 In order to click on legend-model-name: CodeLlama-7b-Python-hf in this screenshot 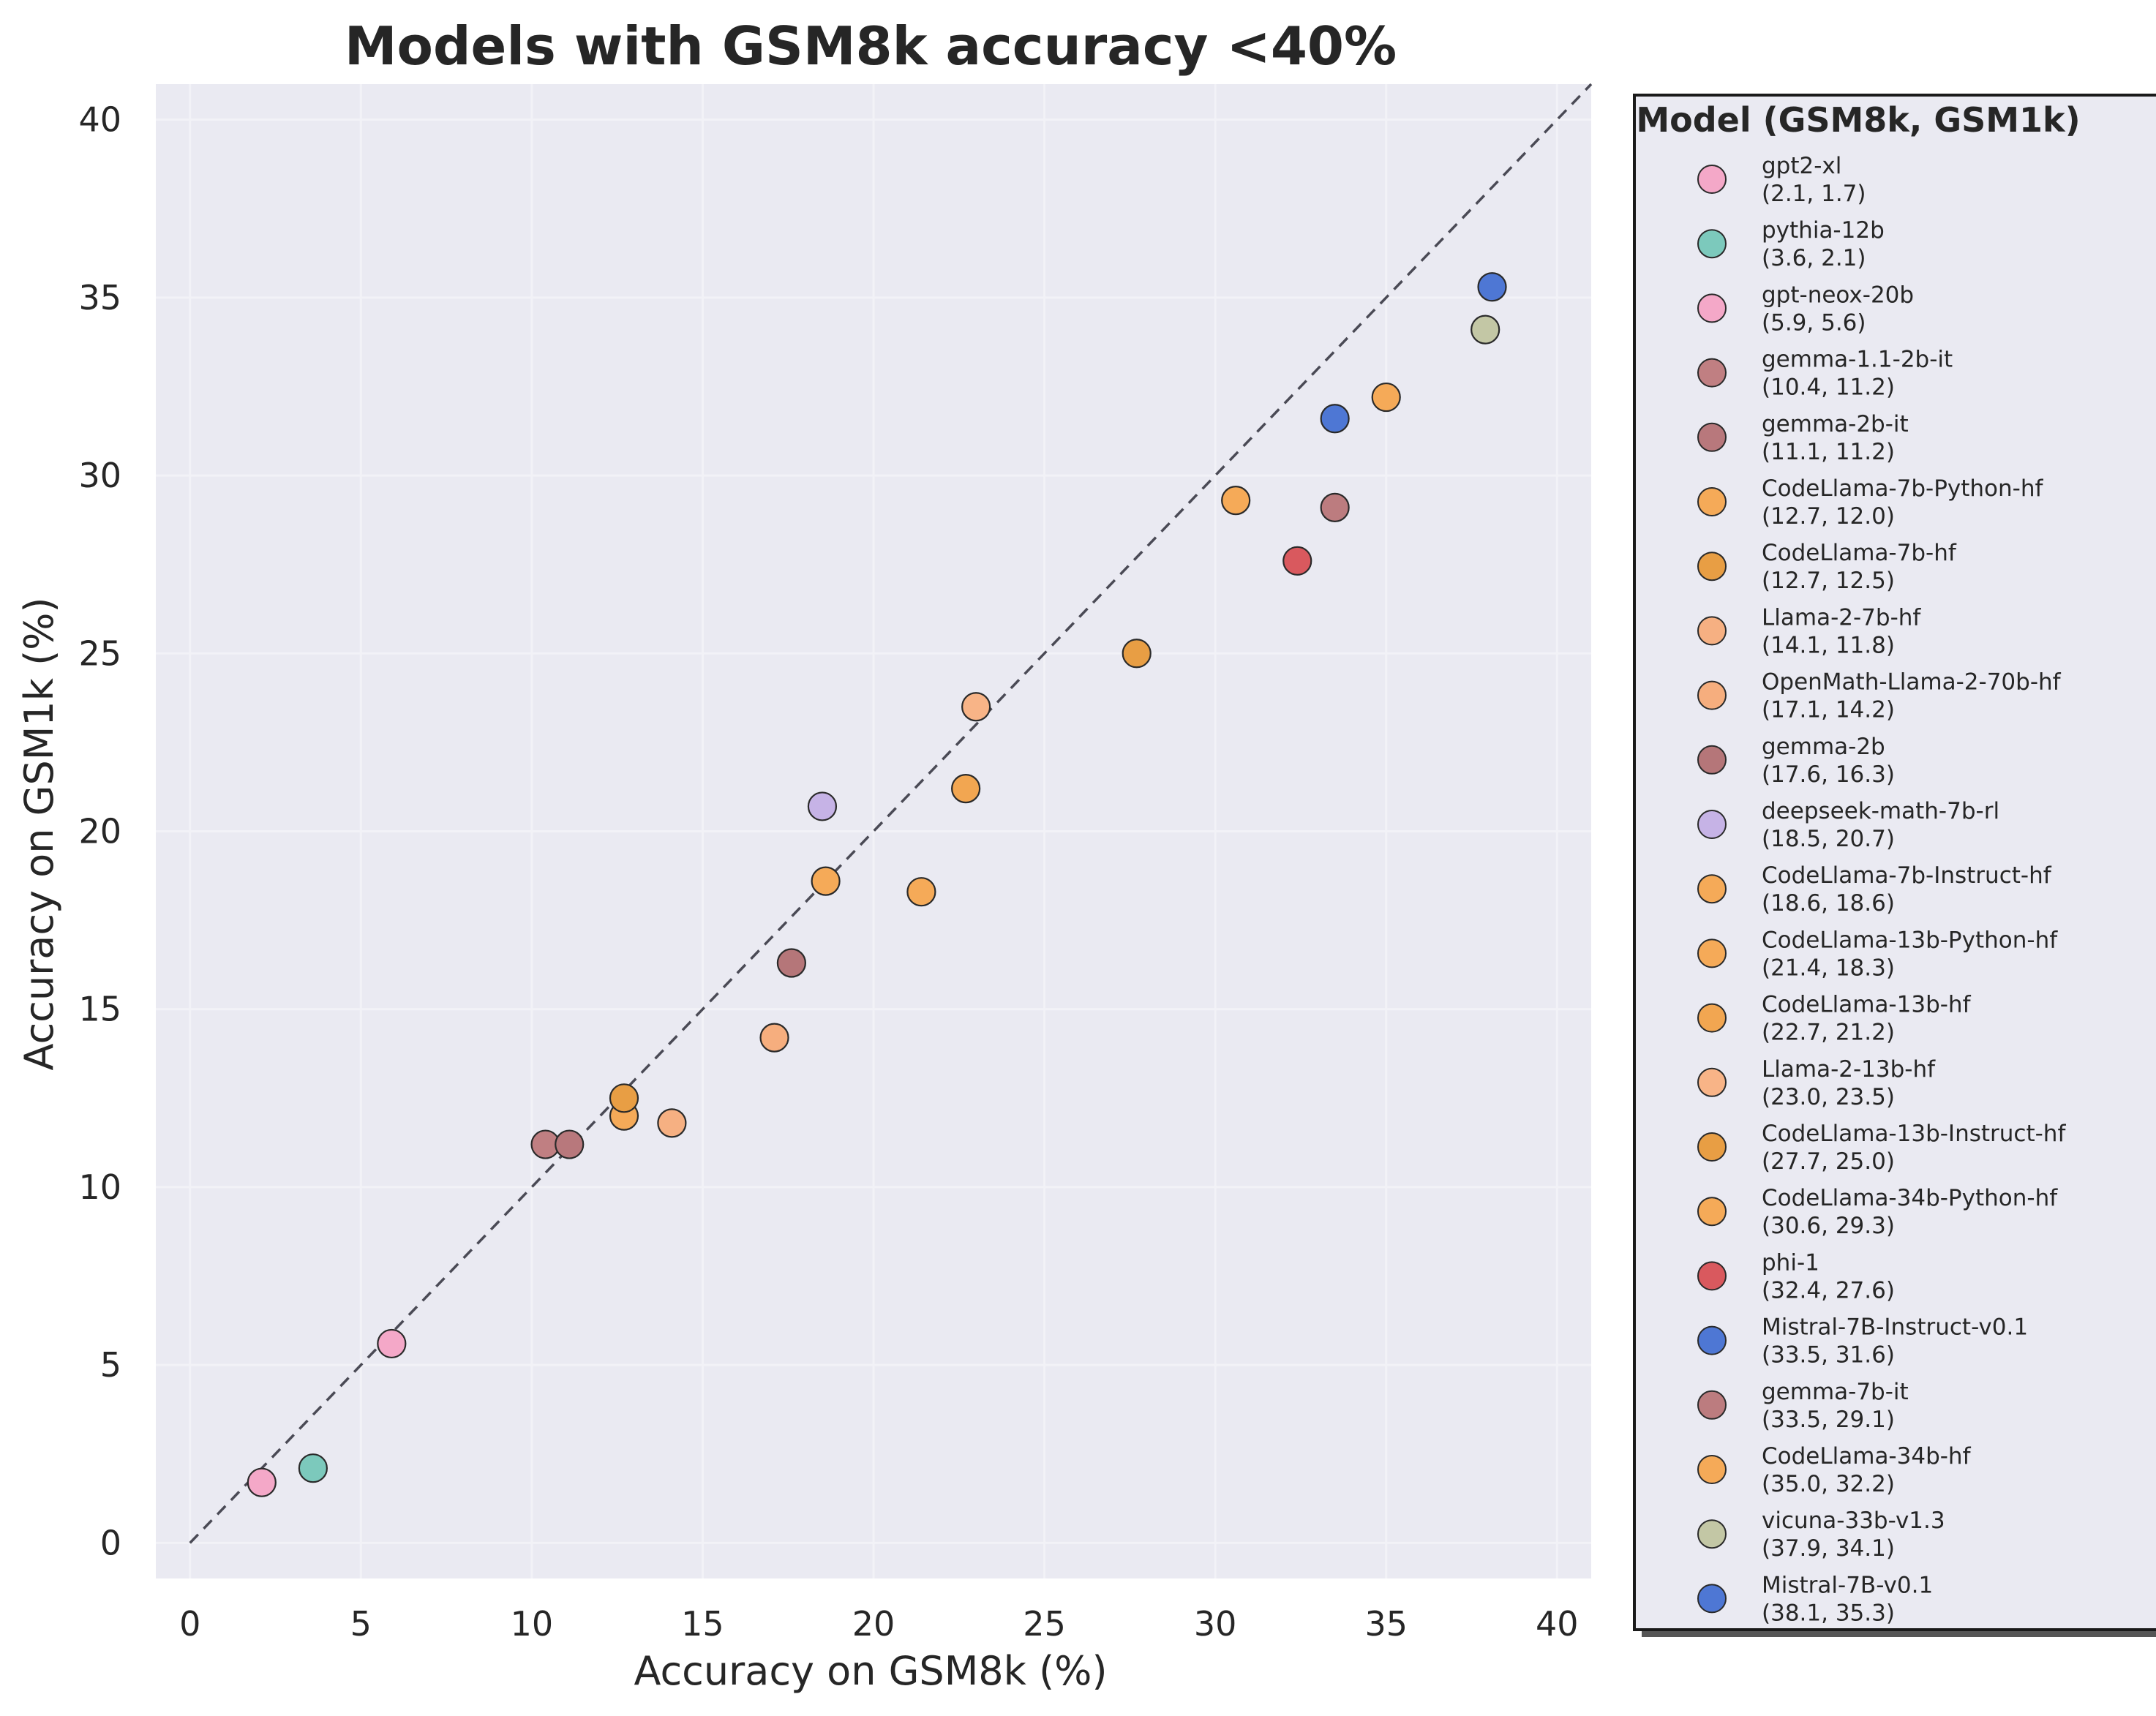, I will do `click(1902, 488)`.